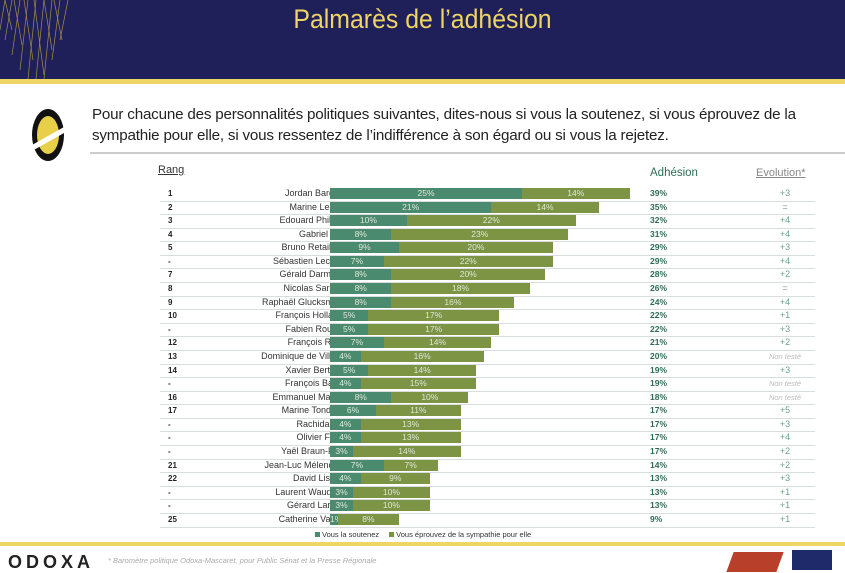 The height and width of the screenshot is (573, 845). I want to click on page-title: Palmarès de l’adhésion, so click(422, 19).